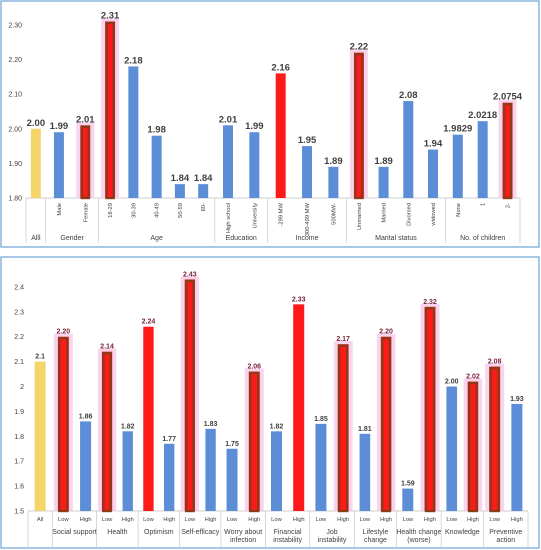  I want to click on data-label: 2.02, so click(473, 377).